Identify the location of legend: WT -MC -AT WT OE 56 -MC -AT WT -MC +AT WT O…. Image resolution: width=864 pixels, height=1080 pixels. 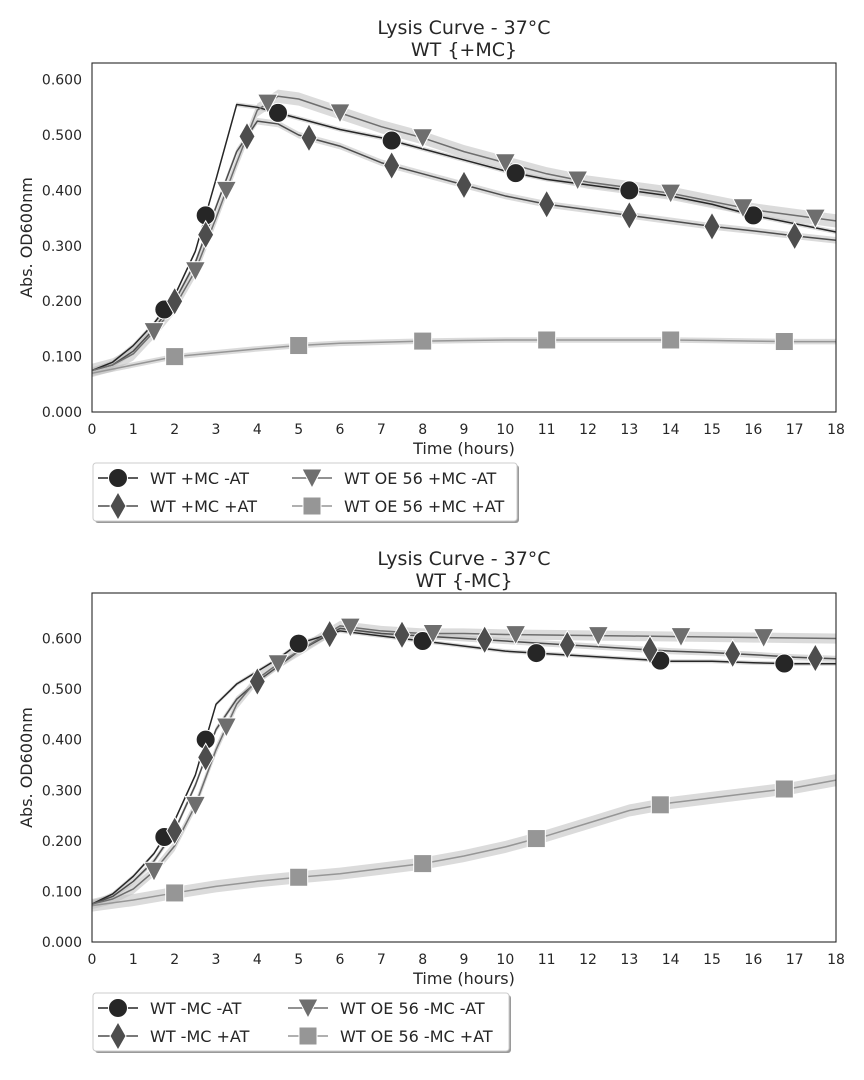
(301, 1022).